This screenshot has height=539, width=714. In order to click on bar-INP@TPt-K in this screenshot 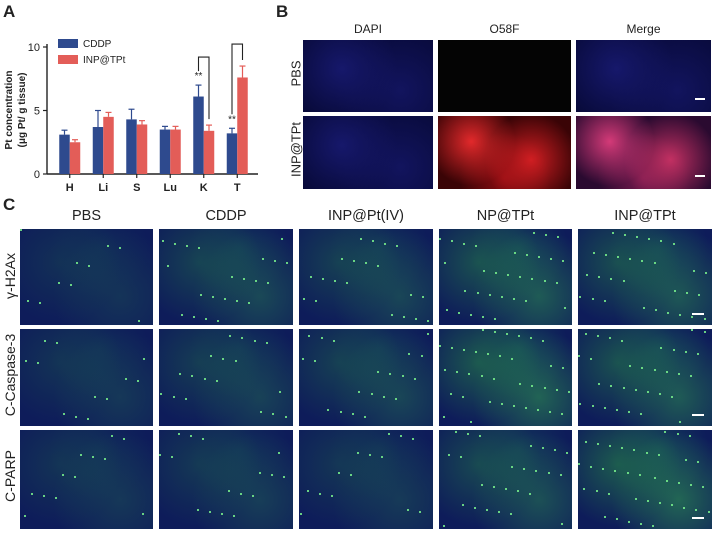, I will do `click(209, 152)`.